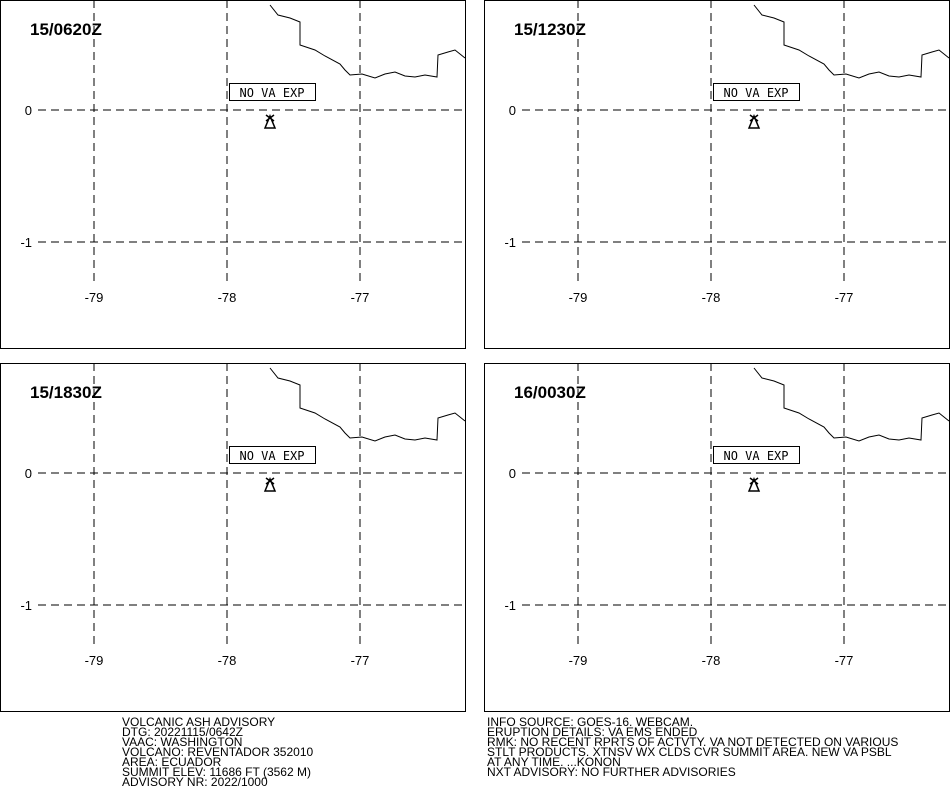 The height and width of the screenshot is (812, 950). I want to click on valid-time: 15/1230Z, so click(550, 29).